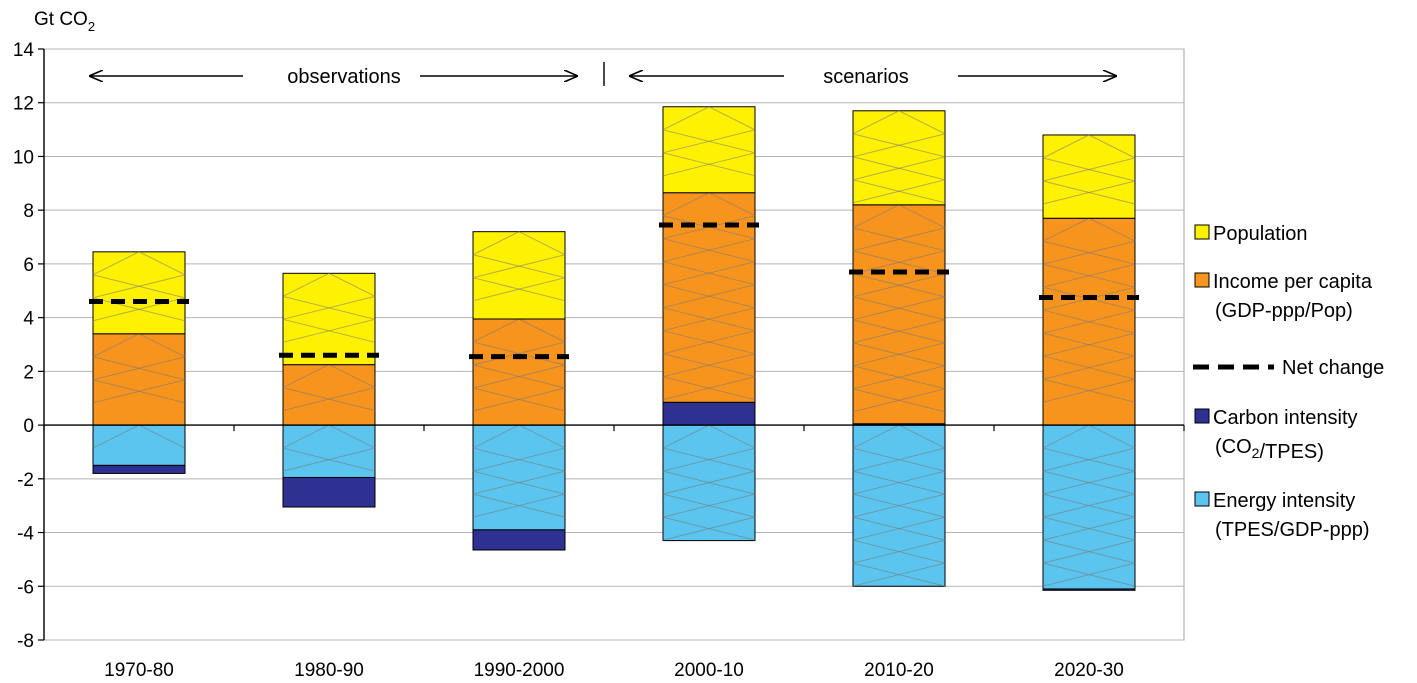 The height and width of the screenshot is (683, 1417). I want to click on legend-item-carbon: Carbon intensity (CO2/TPES), so click(1276, 435).